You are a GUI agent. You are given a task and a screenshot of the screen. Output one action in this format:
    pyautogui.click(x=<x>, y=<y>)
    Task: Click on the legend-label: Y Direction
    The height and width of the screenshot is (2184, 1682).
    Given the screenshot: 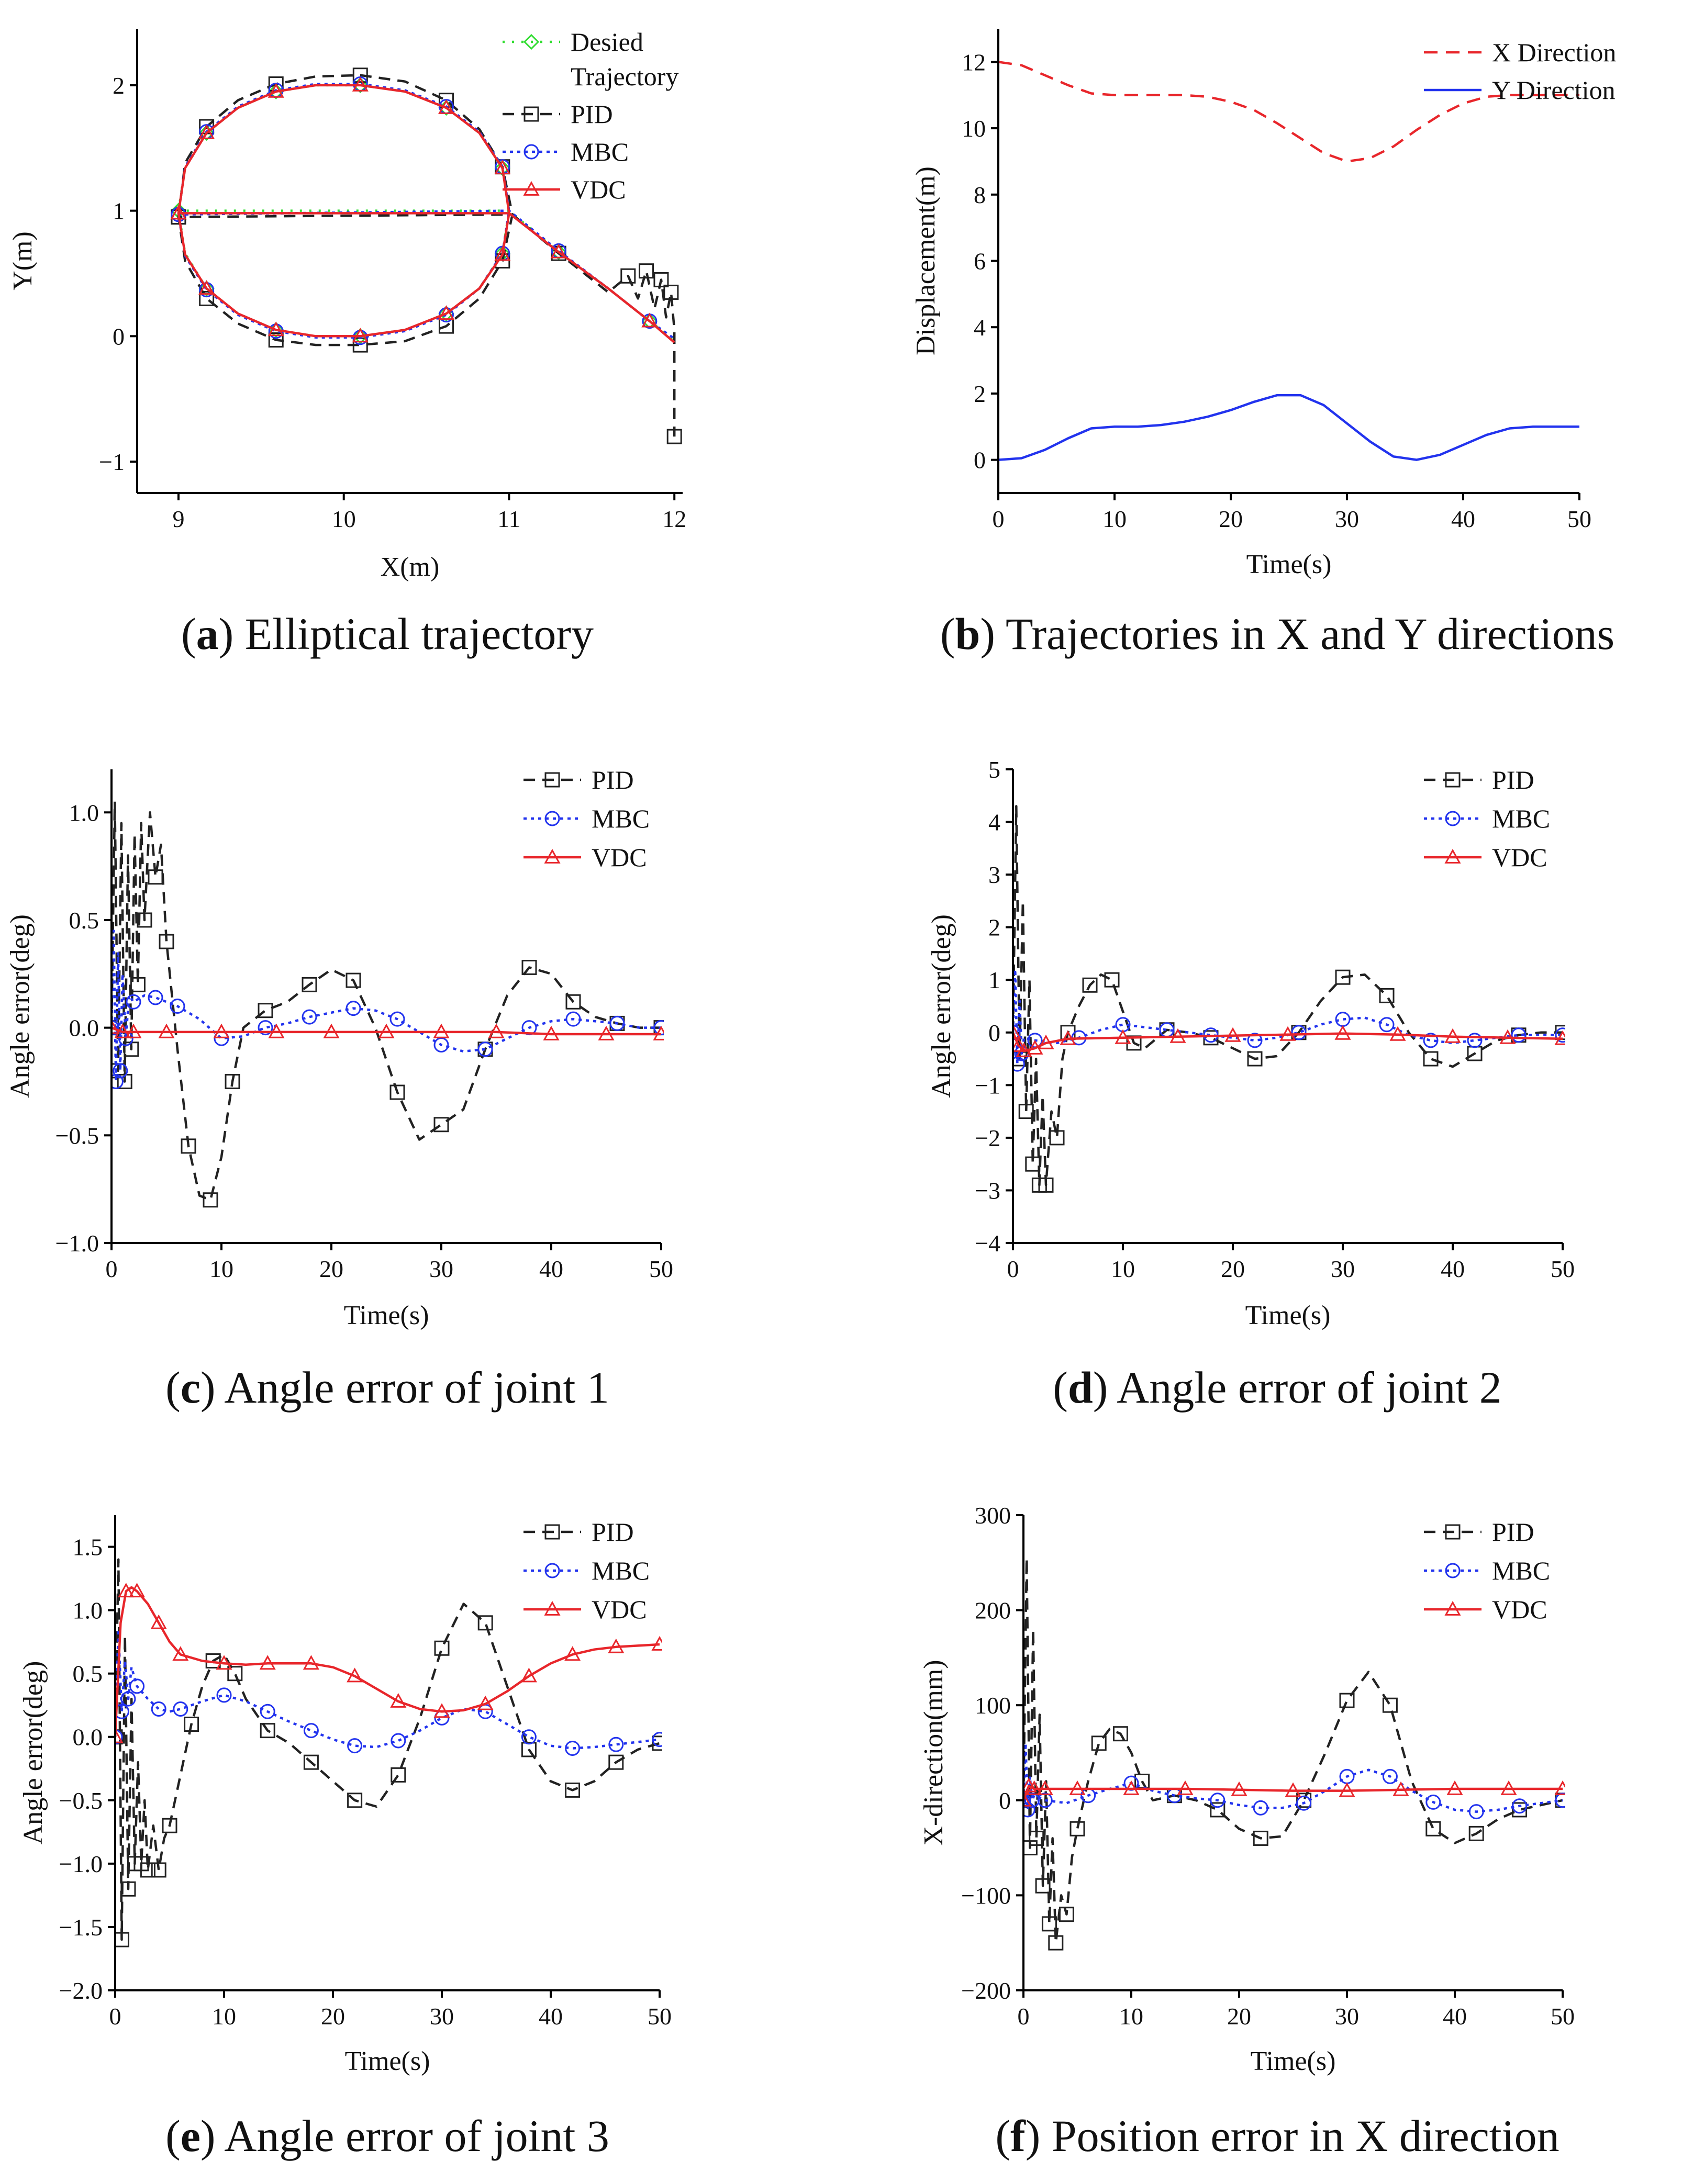 What is the action you would take?
    pyautogui.click(x=1554, y=90)
    